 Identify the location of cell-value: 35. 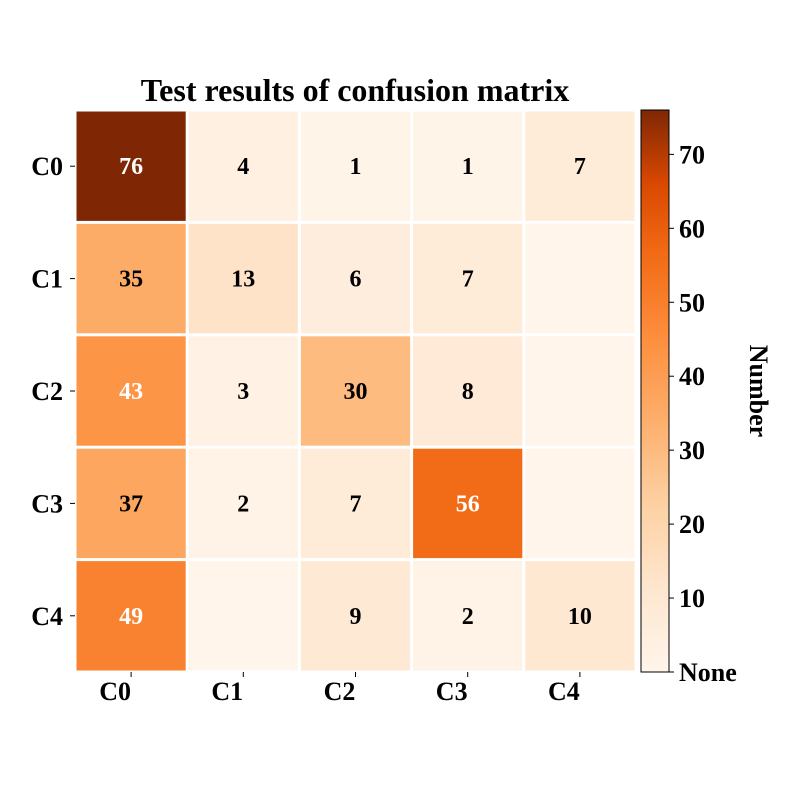
(131, 280).